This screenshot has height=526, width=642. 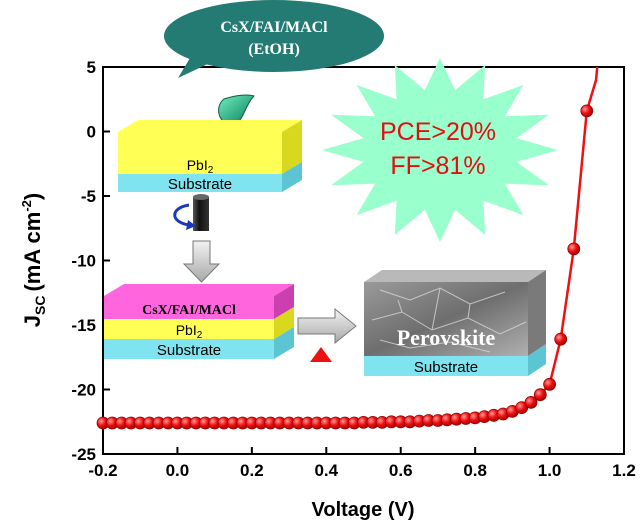 What do you see at coordinates (327, 326) in the screenshot?
I see `right-arrow-icon` at bounding box center [327, 326].